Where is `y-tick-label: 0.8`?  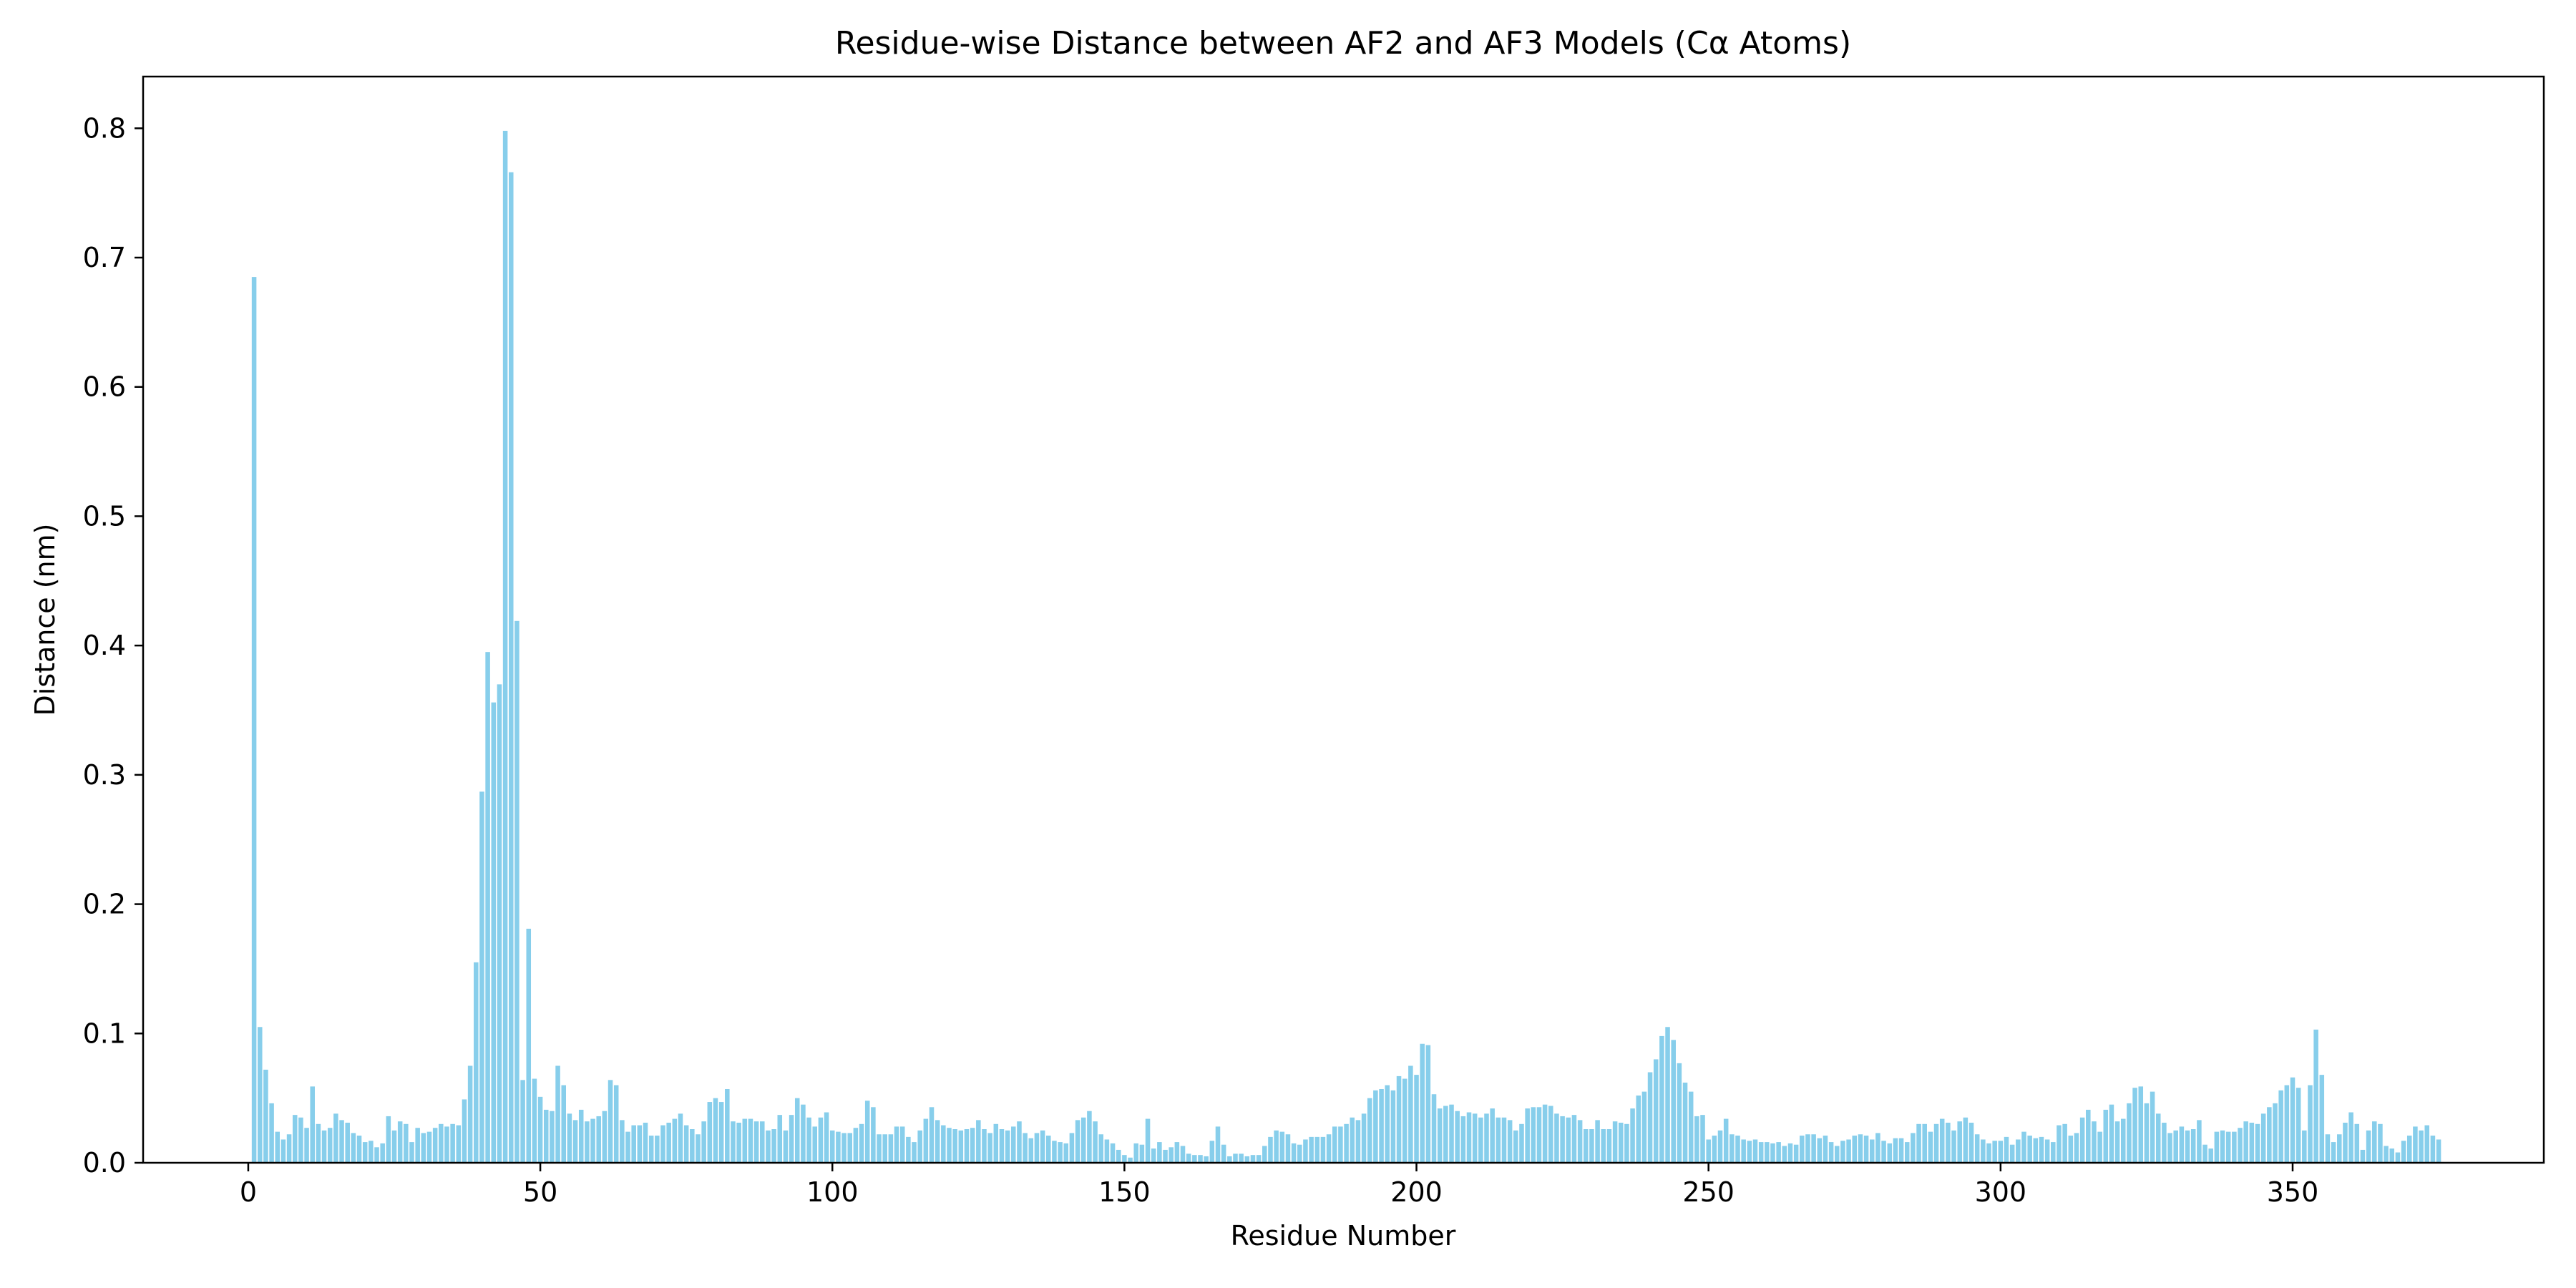
y-tick-label: 0.8 is located at coordinates (104, 128).